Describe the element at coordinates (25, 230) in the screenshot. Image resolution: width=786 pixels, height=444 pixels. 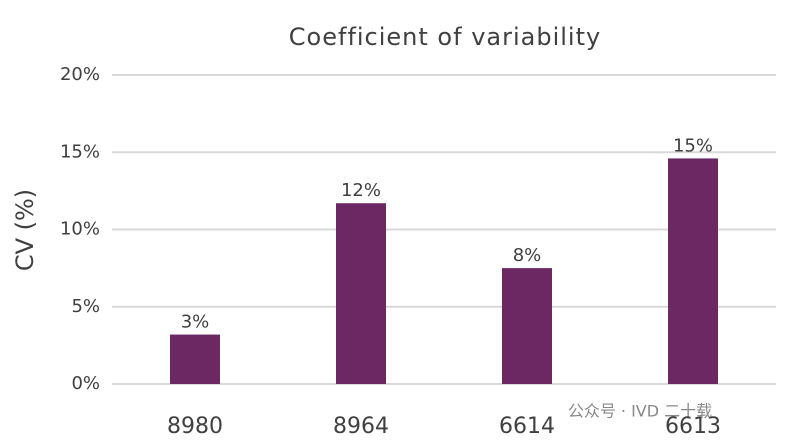
I see `y-axis-label: CV (%)` at that location.